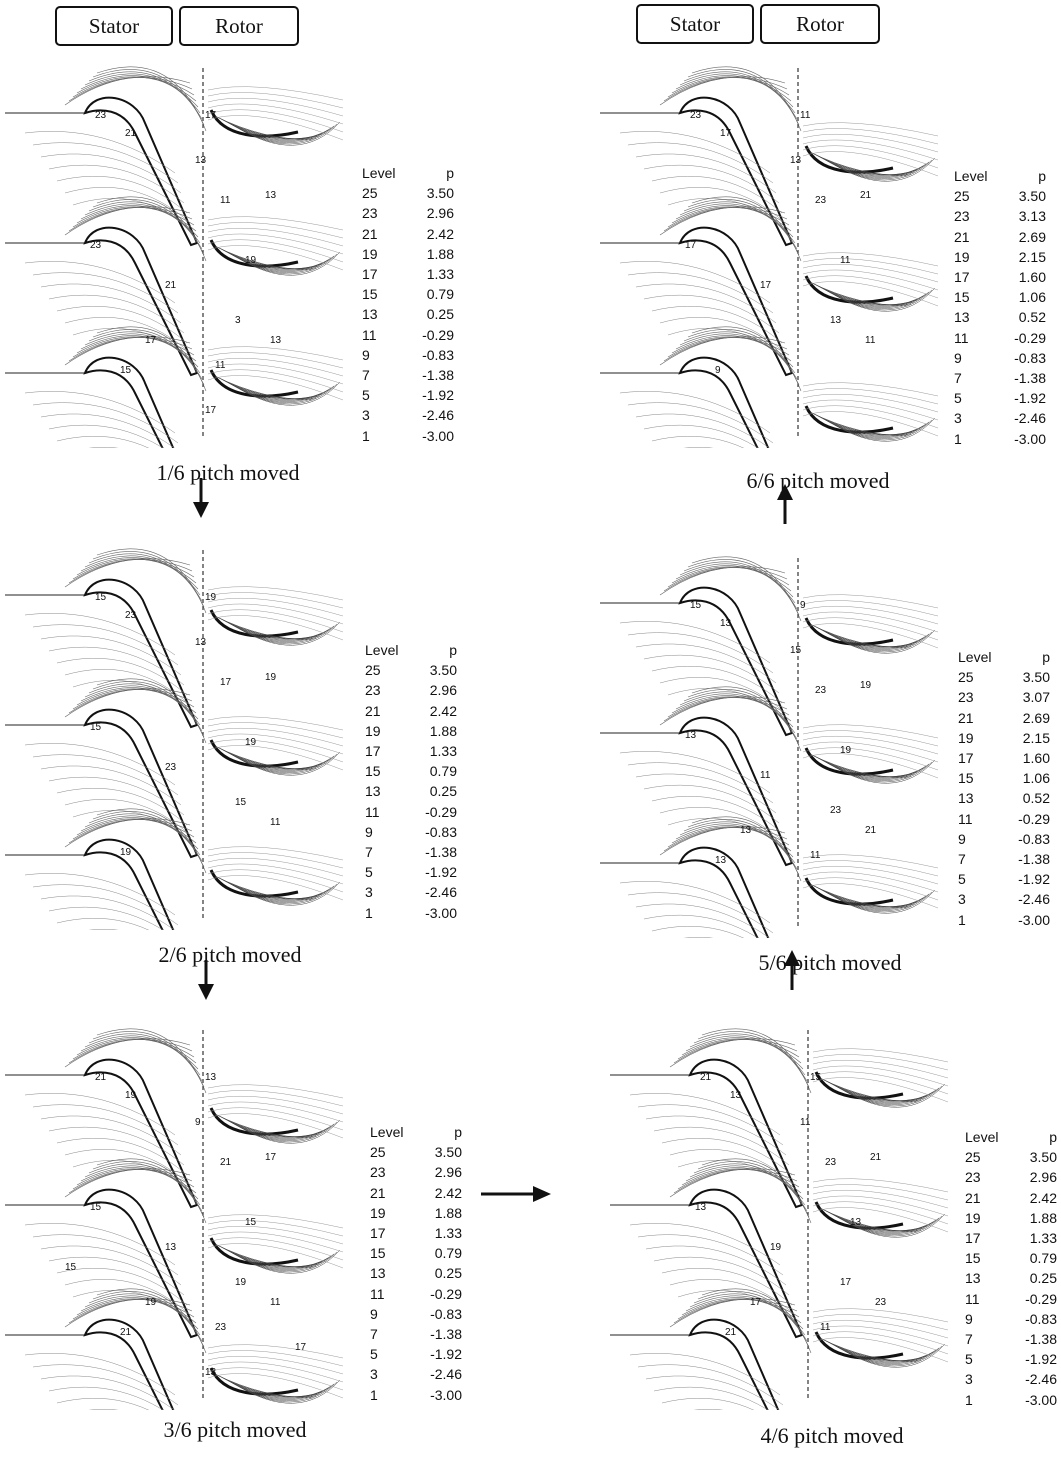 The image size is (1061, 1460). What do you see at coordinates (370, 213) in the screenshot?
I see `legend-level-value: 23` at bounding box center [370, 213].